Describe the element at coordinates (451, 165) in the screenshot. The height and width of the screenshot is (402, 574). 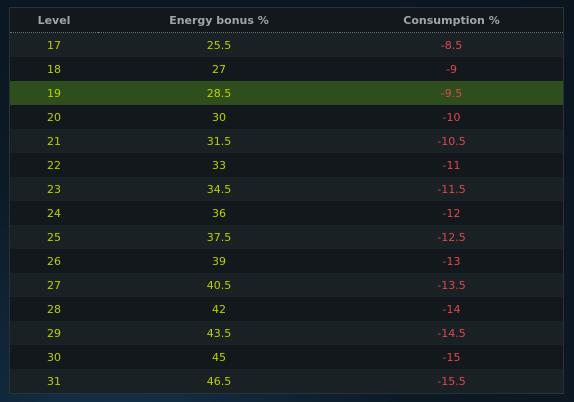
I see `cell-consumption: -11` at that location.